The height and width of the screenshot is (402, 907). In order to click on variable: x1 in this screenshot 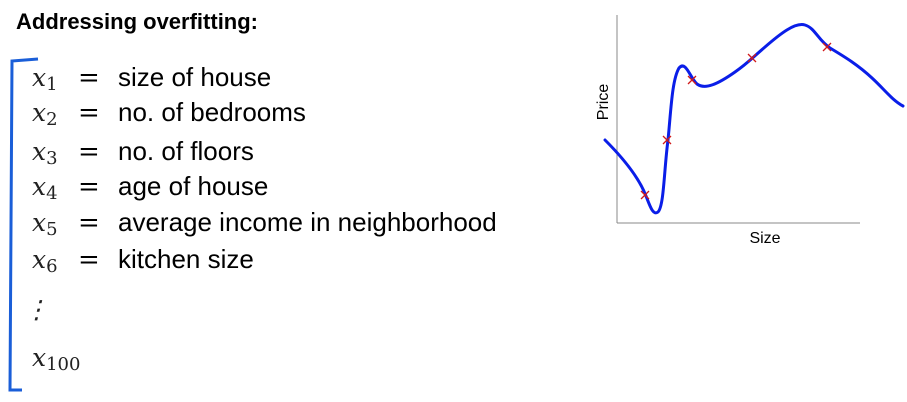, I will do `click(45, 79)`.